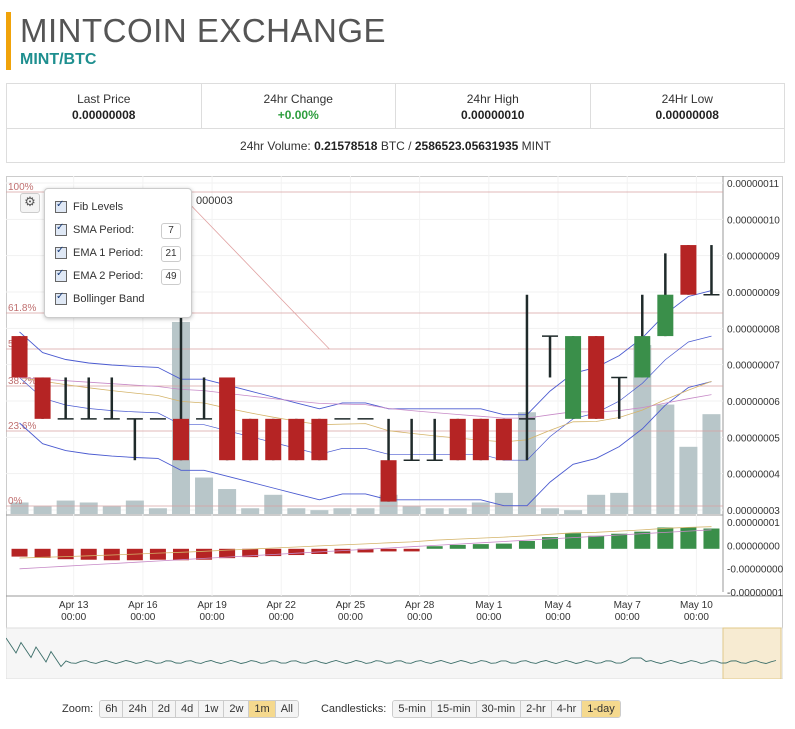 Image resolution: width=795 pixels, height=729 pixels. Describe the element at coordinates (753, 402) in the screenshot. I see `price-tick-label: 0.00000006` at that location.